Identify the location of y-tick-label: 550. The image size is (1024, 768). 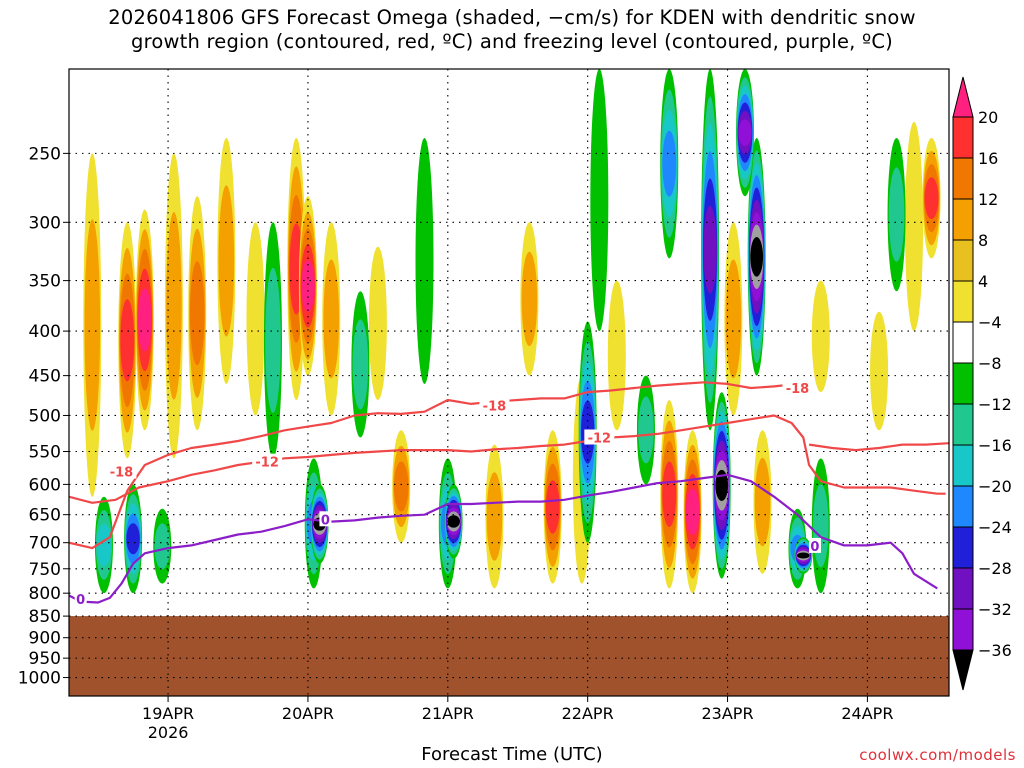
(45, 453).